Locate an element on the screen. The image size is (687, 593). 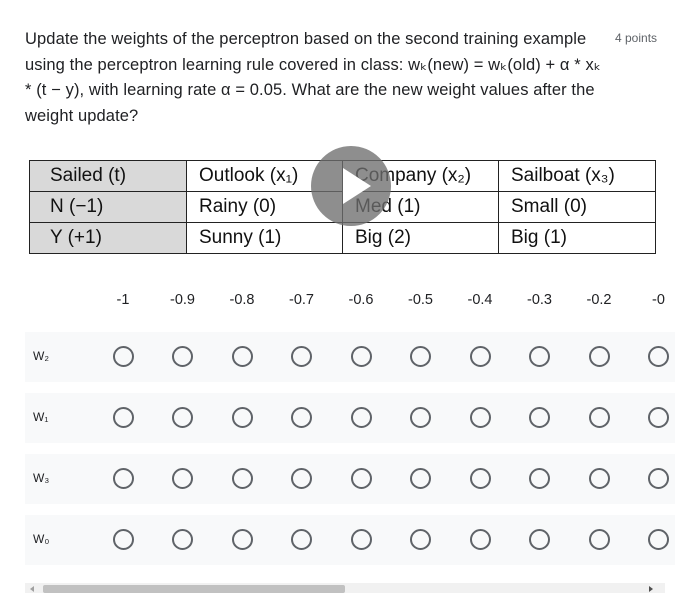
column-header: -0.5 is located at coordinates (420, 300).